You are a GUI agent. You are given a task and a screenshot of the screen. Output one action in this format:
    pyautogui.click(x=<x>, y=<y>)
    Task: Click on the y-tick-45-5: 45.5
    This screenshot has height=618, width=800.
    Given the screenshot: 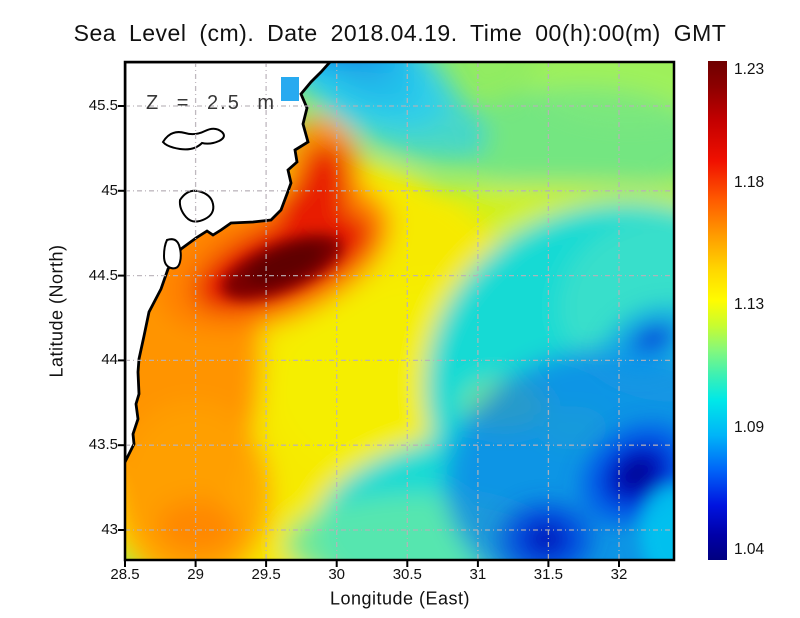 What is the action you would take?
    pyautogui.click(x=103, y=105)
    